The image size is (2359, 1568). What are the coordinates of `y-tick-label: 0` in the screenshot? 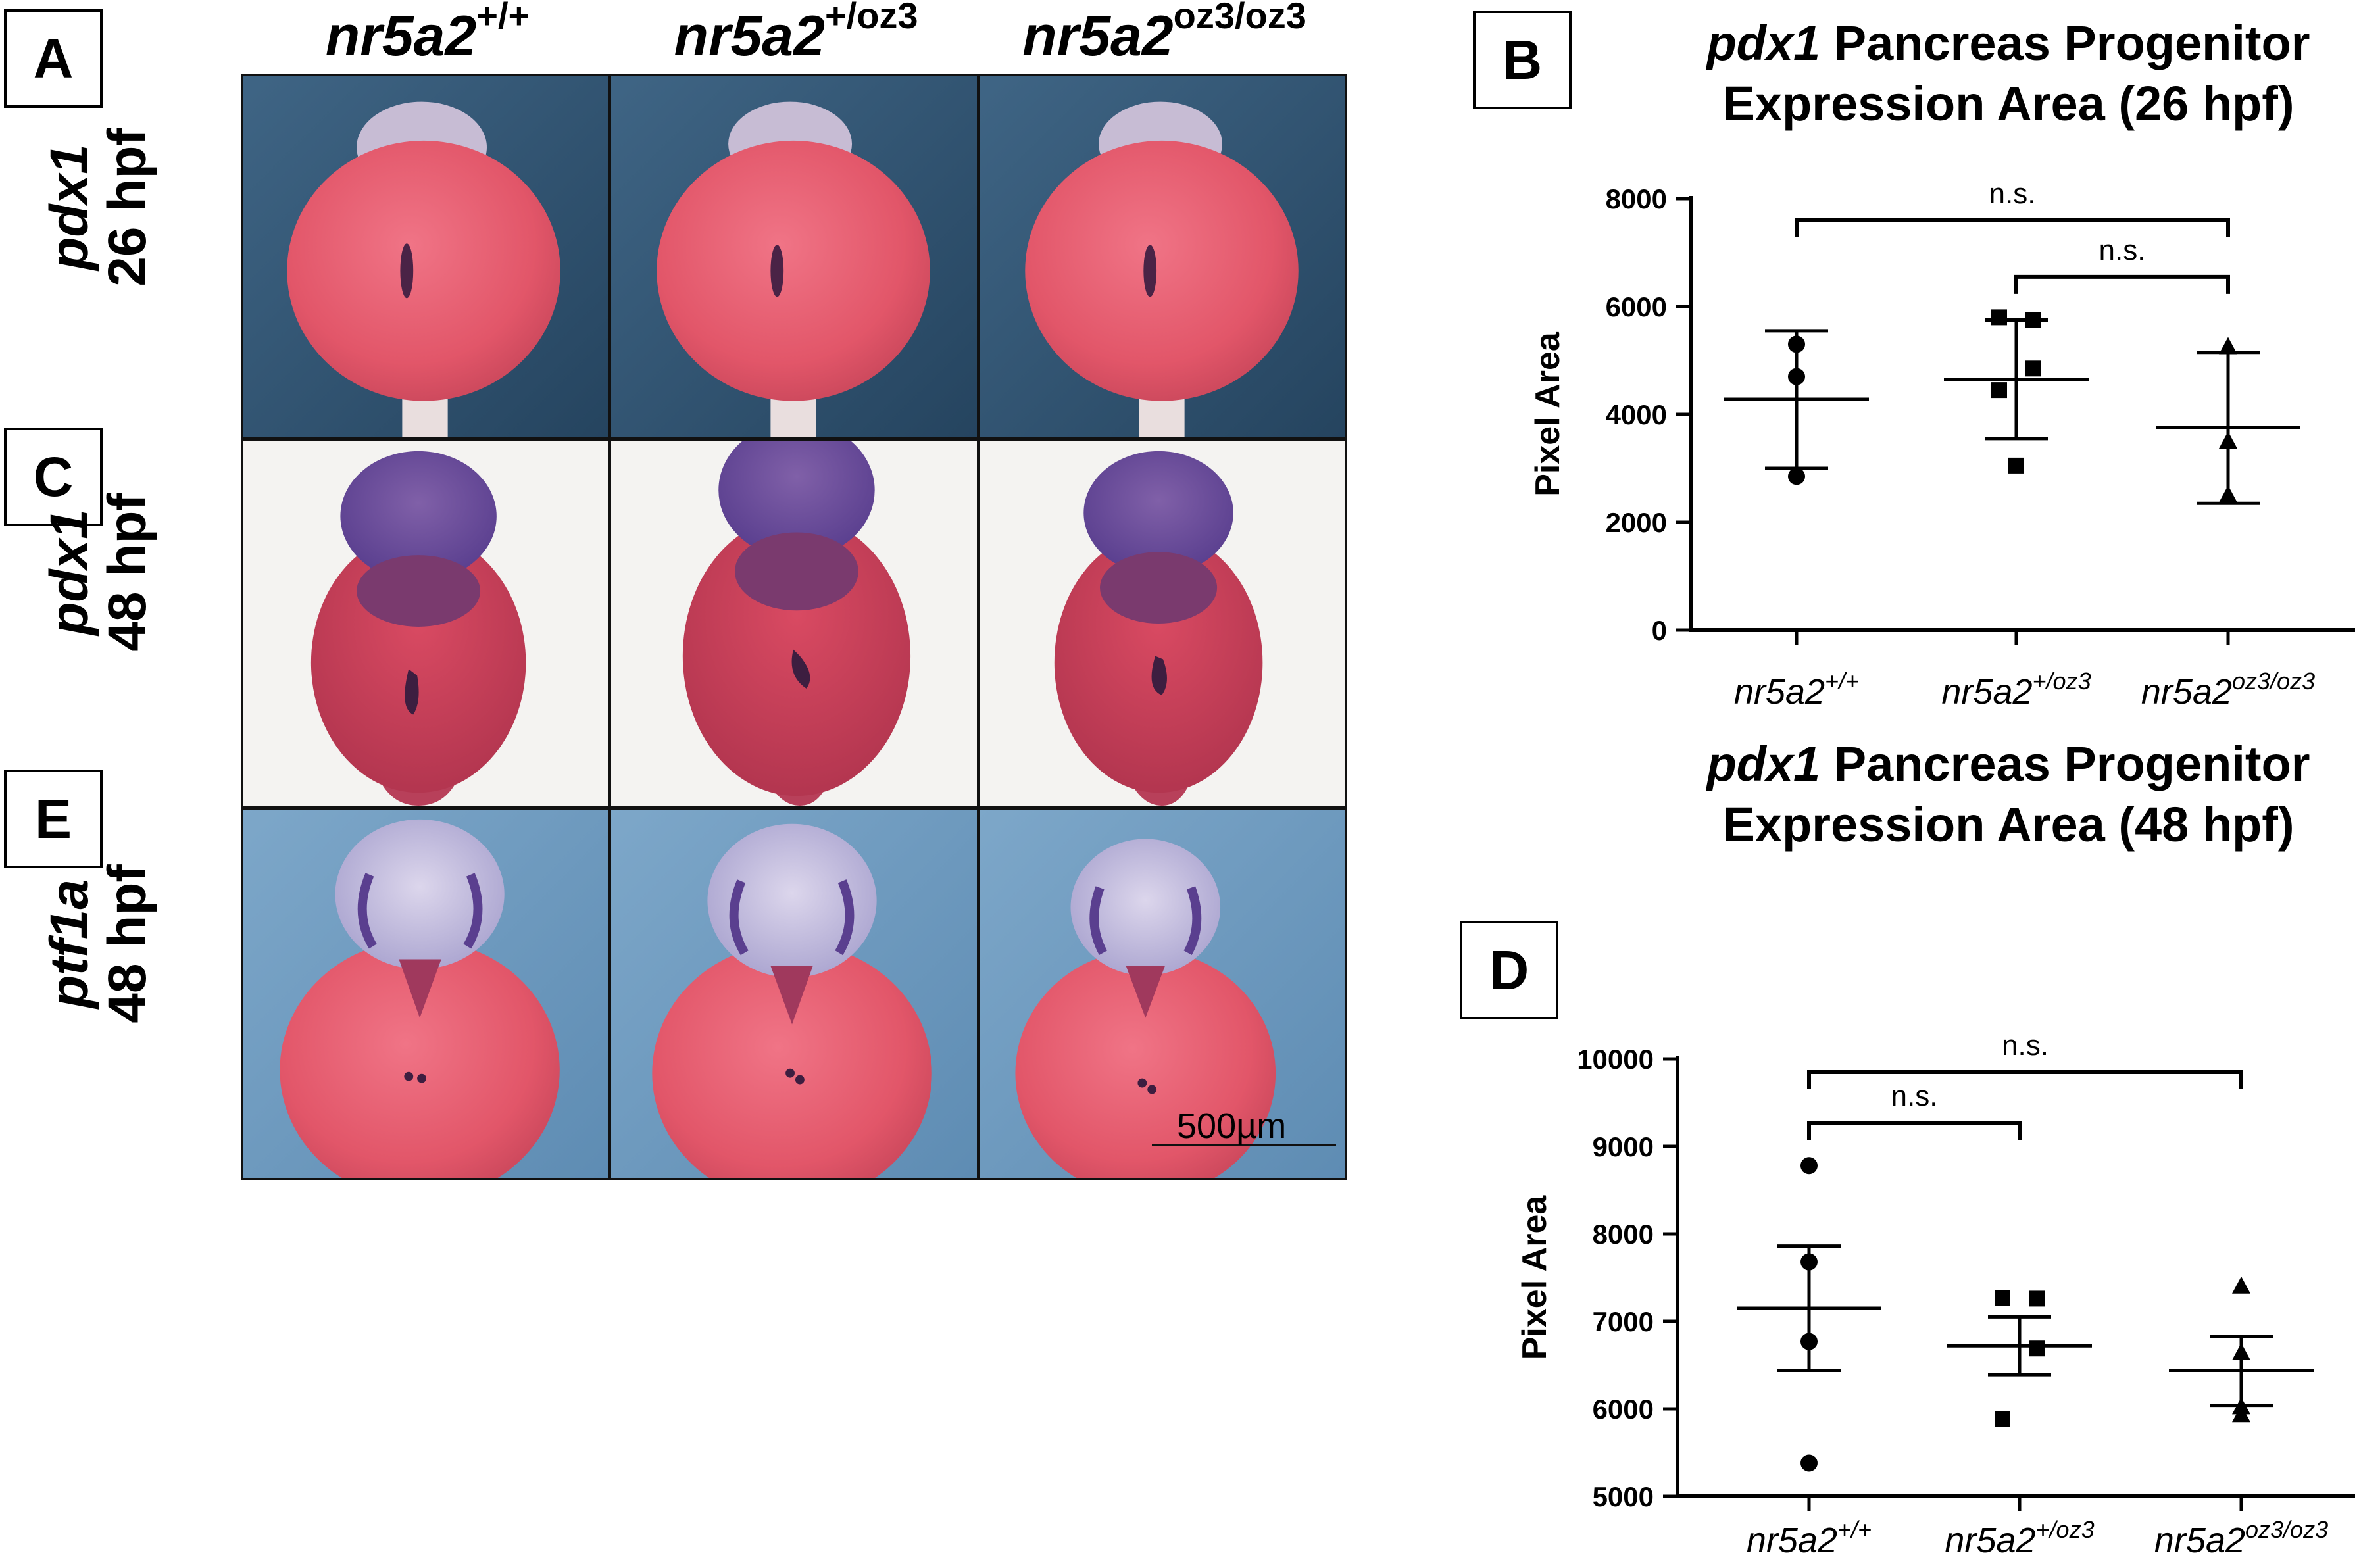 It's located at (1659, 631).